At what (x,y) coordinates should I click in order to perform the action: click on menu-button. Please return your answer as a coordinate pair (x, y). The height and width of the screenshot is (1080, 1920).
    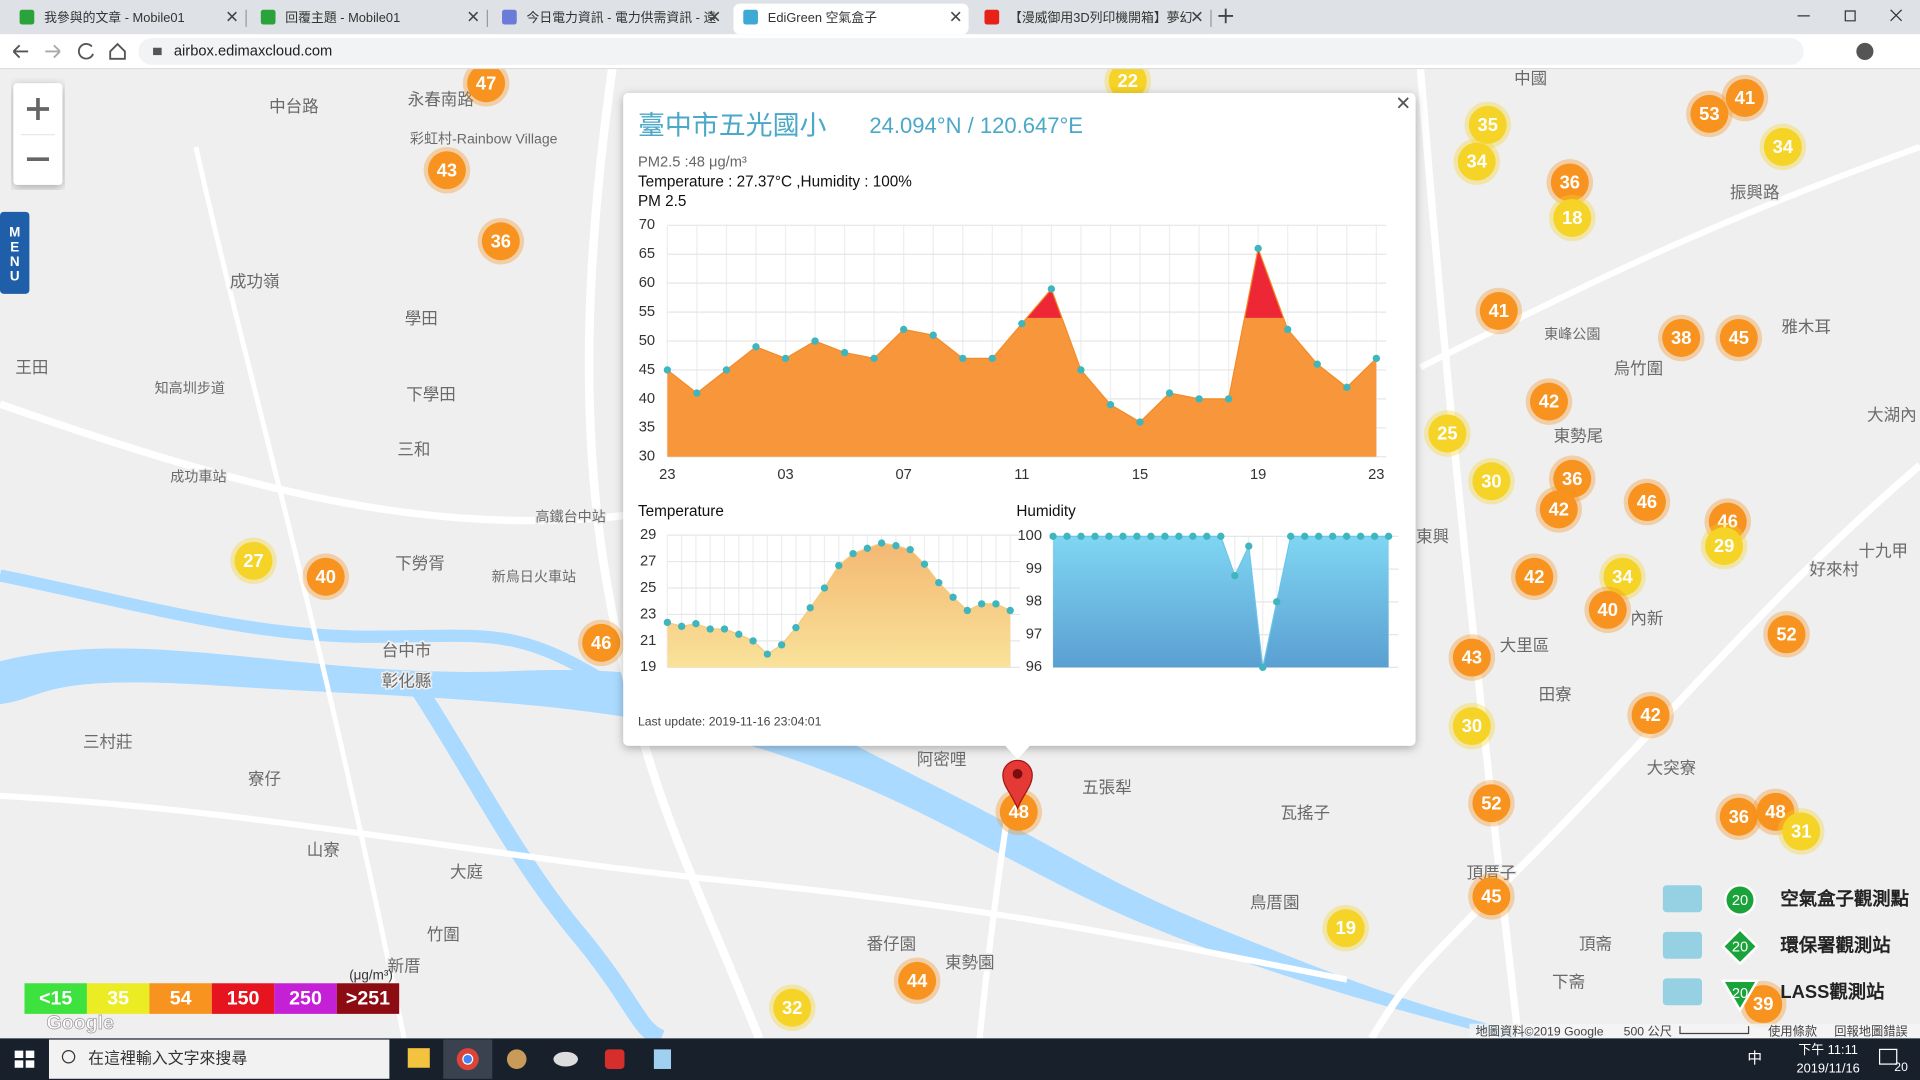
    Looking at the image, I should click on (15, 252).